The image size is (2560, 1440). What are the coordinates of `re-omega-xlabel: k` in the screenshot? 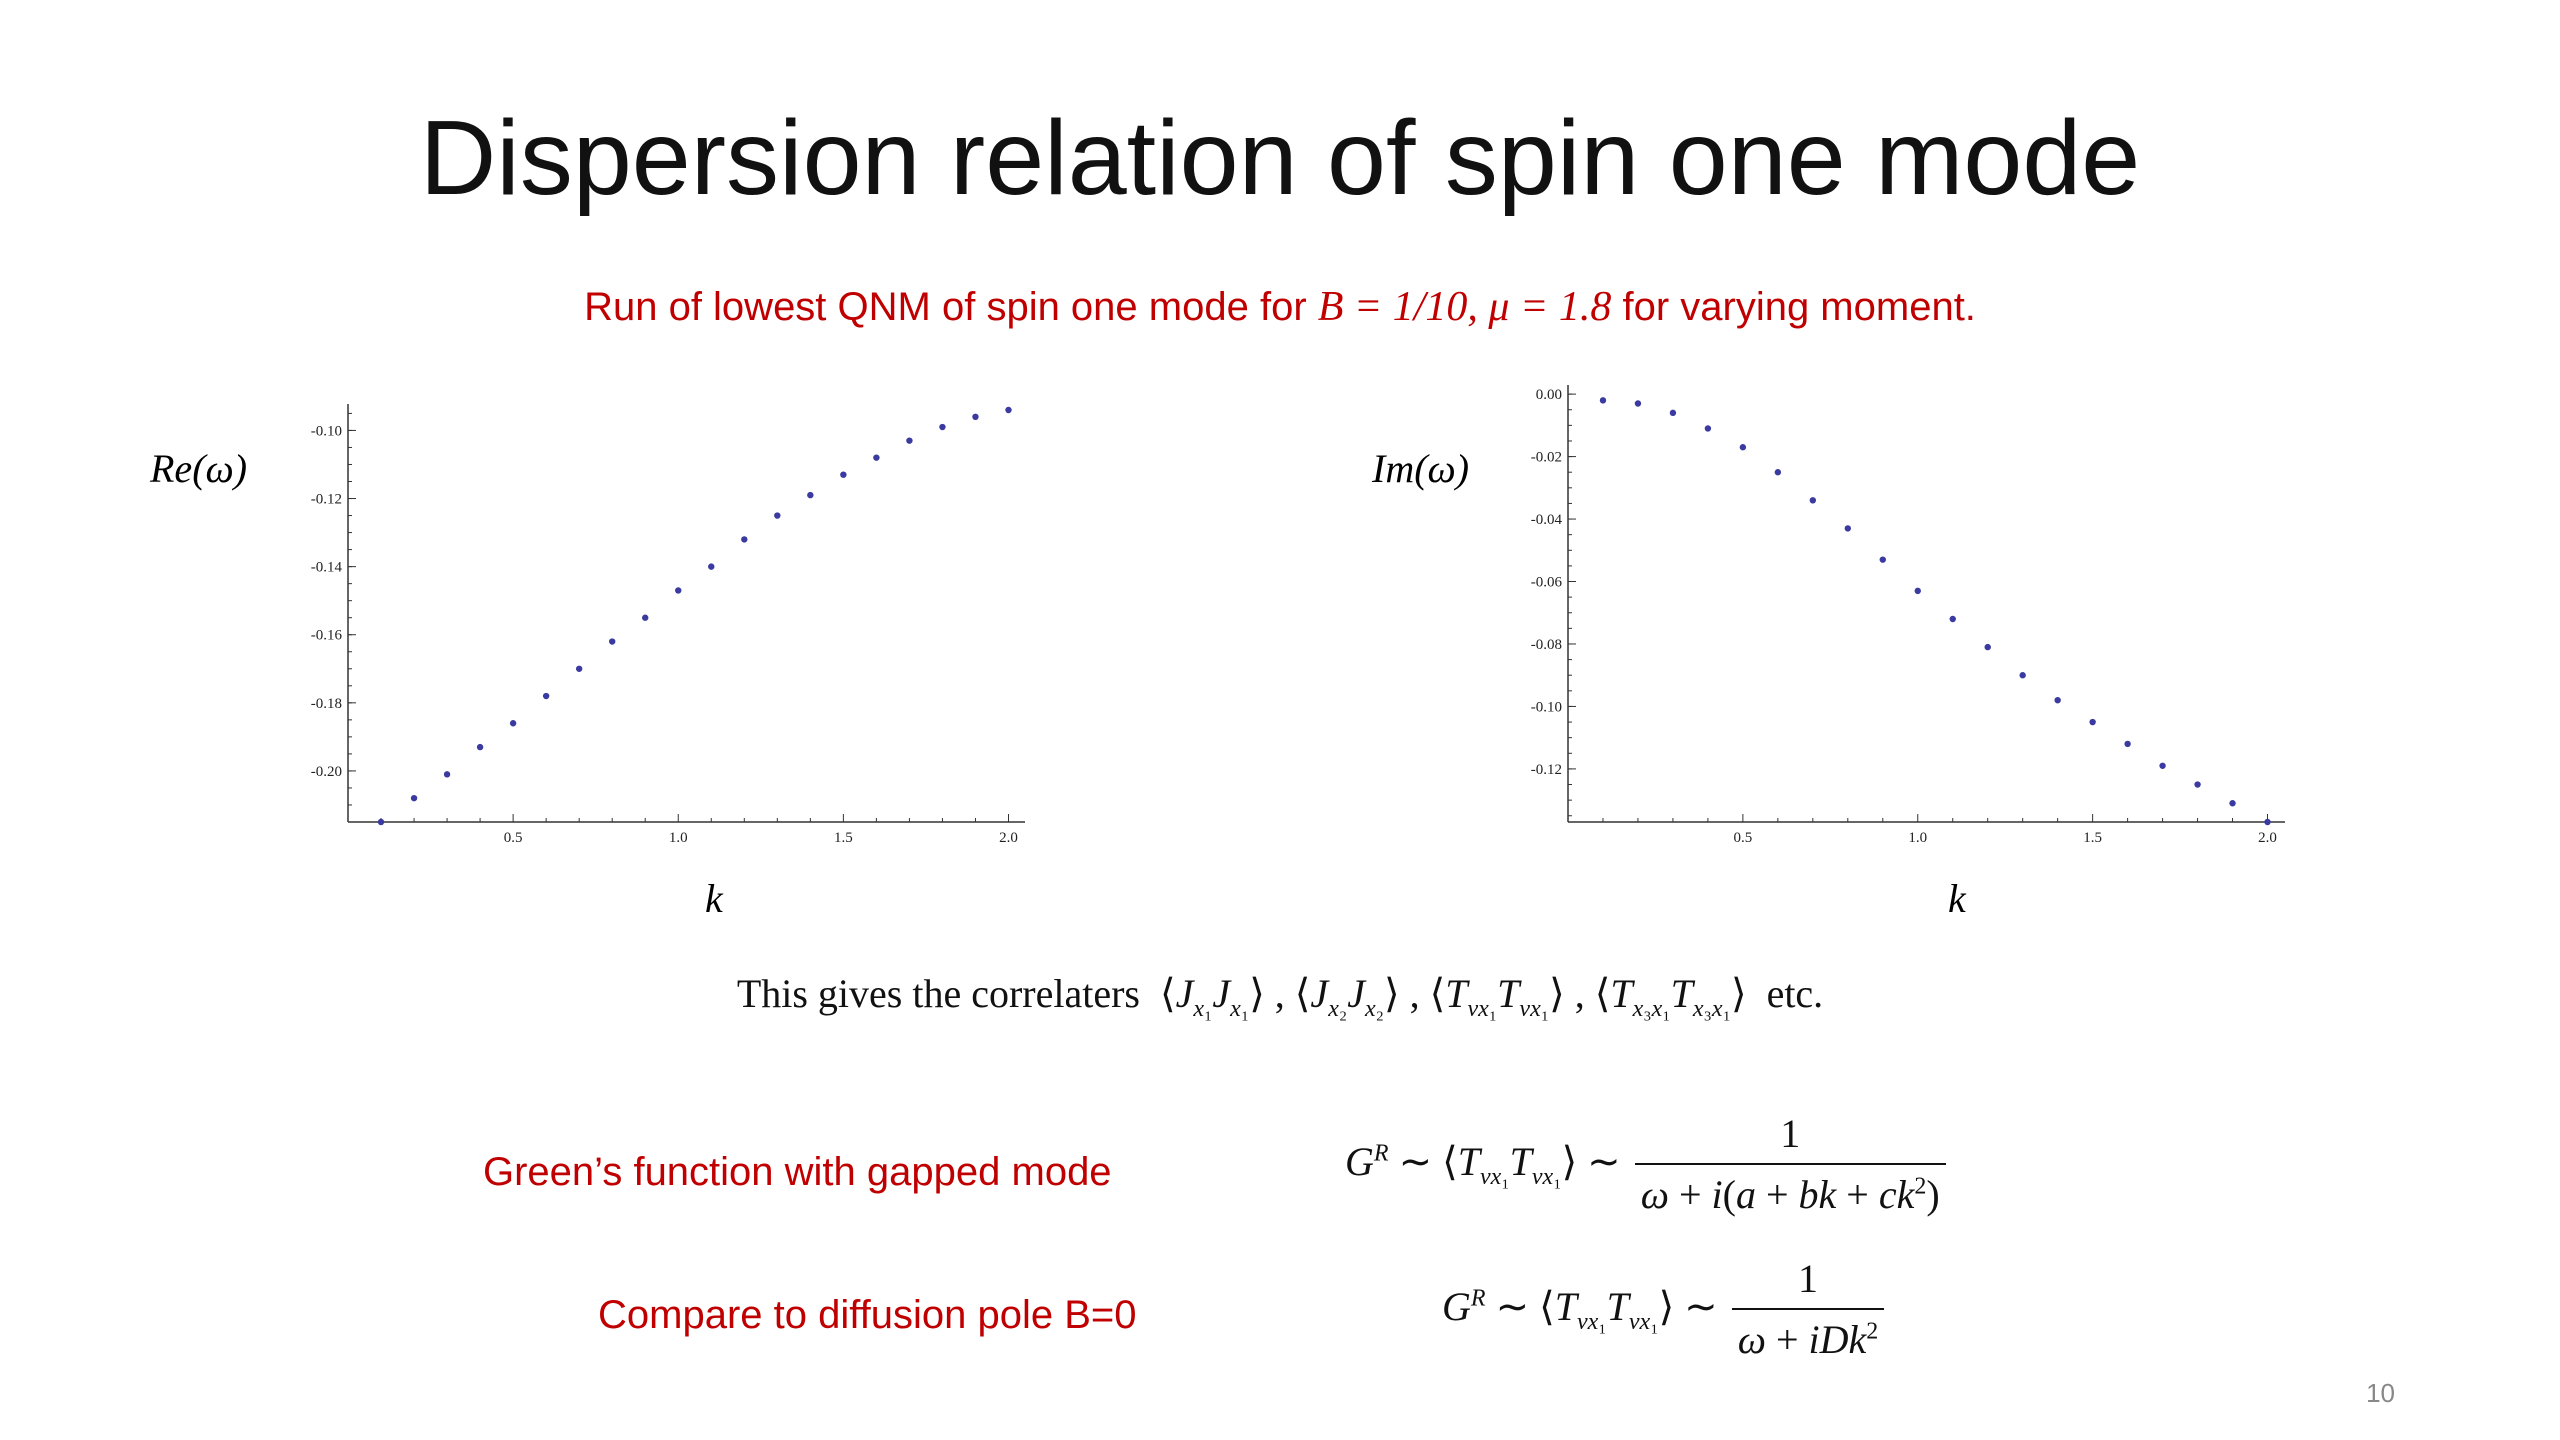 It's located at (714, 898).